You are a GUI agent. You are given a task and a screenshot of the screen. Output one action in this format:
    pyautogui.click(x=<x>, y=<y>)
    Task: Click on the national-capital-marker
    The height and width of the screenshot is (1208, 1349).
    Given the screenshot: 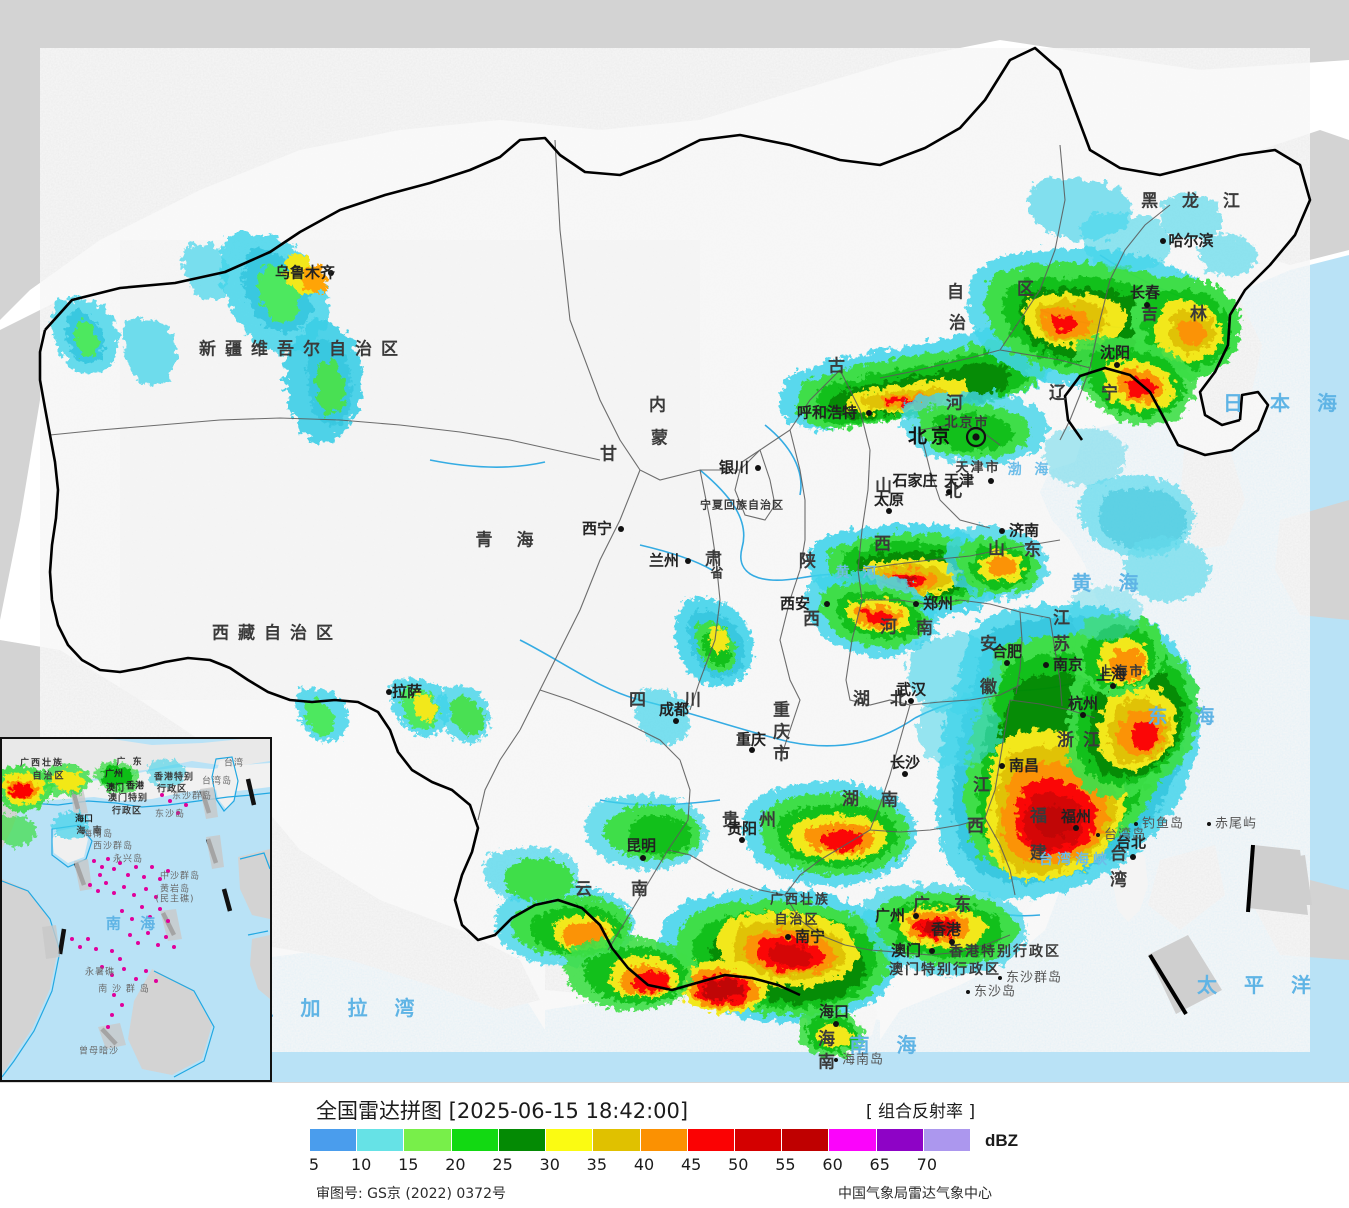 What is the action you would take?
    pyautogui.click(x=976, y=437)
    